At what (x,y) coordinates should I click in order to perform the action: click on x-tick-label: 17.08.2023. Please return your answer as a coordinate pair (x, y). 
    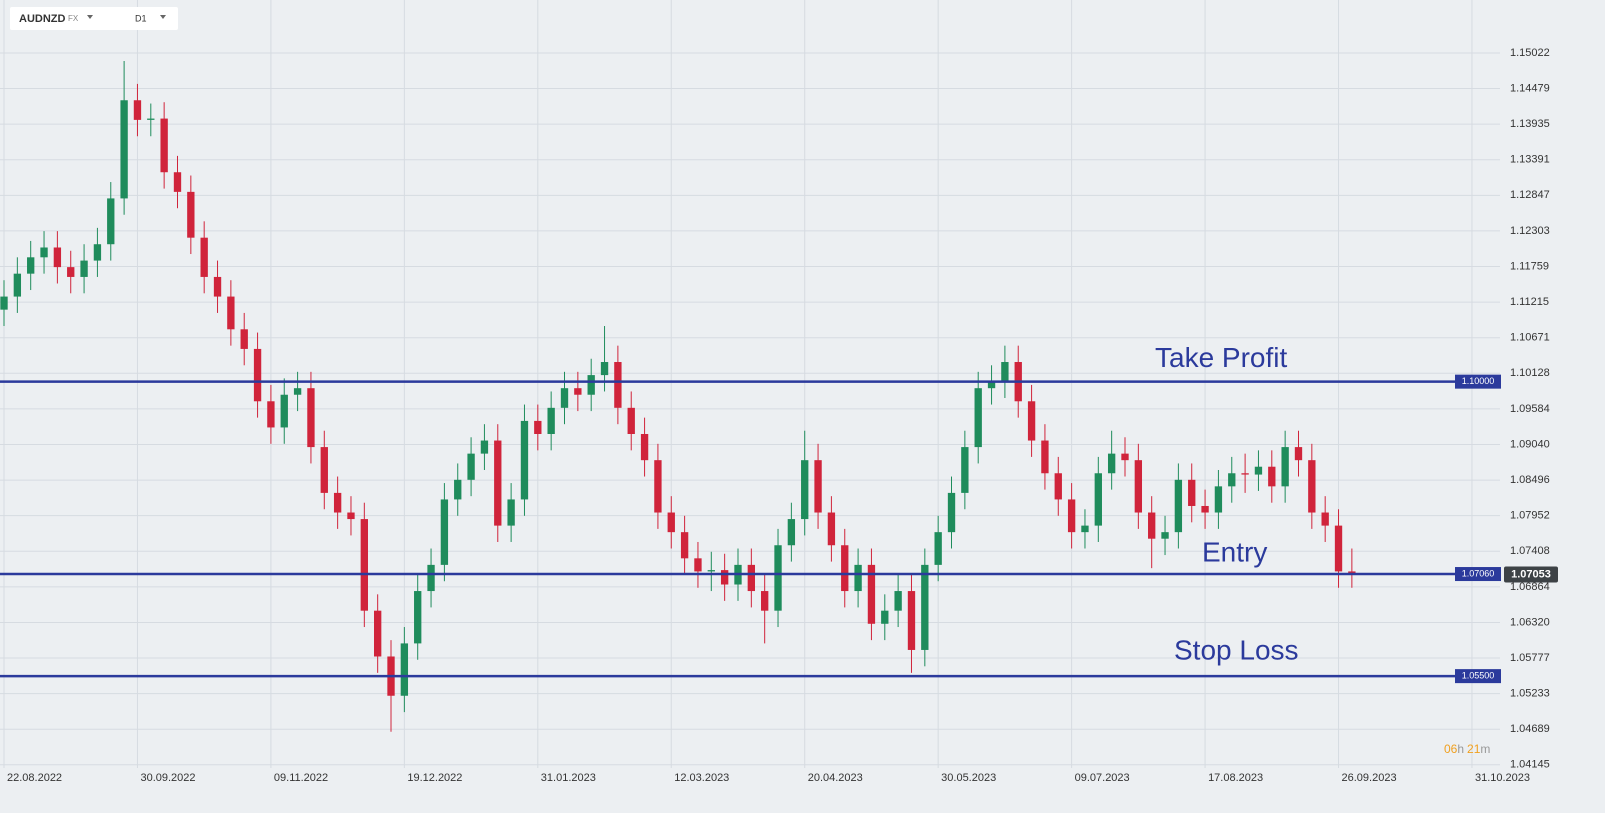
    Looking at the image, I should click on (1235, 778).